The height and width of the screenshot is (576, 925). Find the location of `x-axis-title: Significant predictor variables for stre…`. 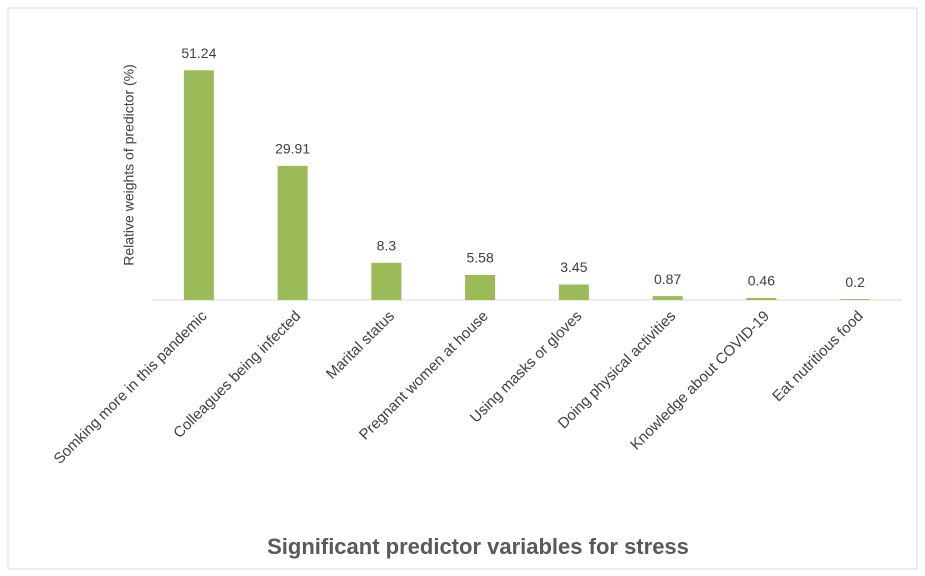

x-axis-title: Significant predictor variables for stre… is located at coordinates (478, 546).